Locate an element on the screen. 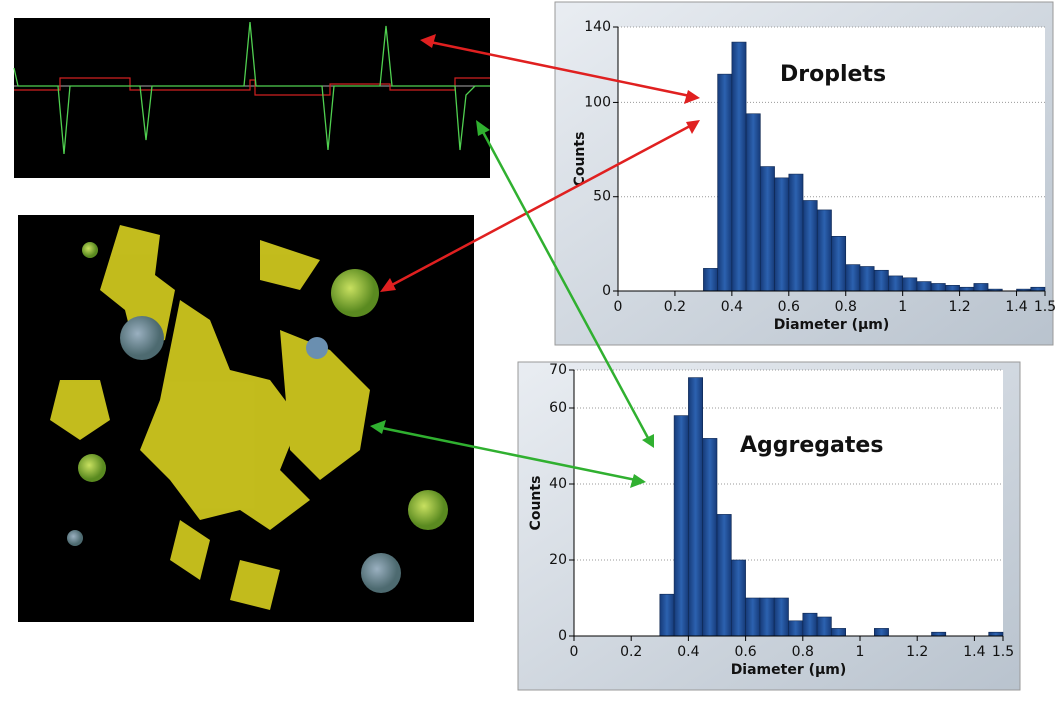  annotation: Droplets is located at coordinates (833, 74).